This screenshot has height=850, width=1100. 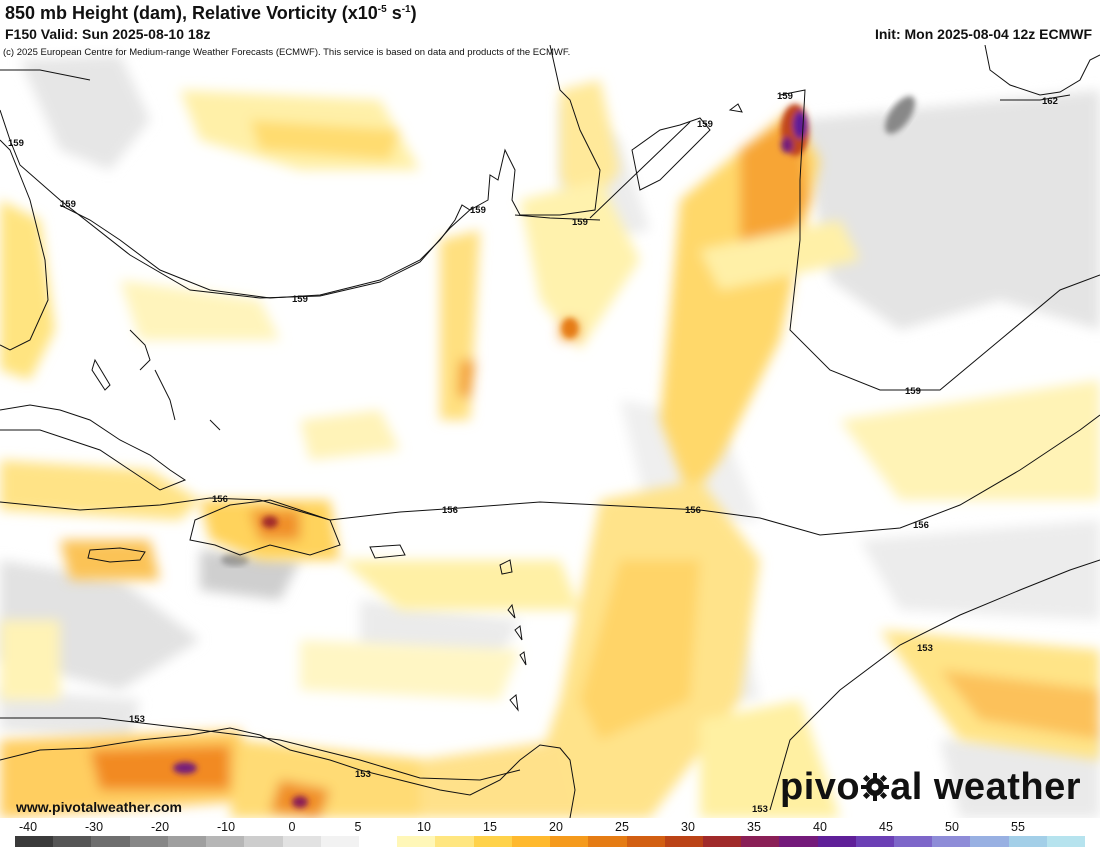 What do you see at coordinates (556, 827) in the screenshot?
I see `colorbar-tick-label: 20` at bounding box center [556, 827].